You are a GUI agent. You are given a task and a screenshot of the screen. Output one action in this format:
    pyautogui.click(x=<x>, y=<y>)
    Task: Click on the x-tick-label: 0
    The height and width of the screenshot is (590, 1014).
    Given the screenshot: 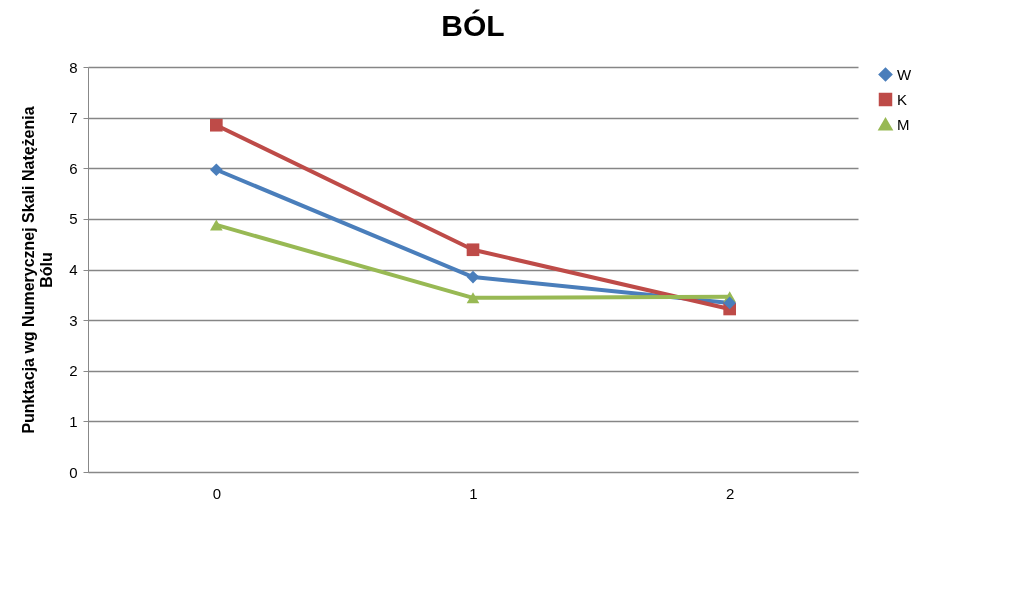 What is the action you would take?
    pyautogui.click(x=217, y=493)
    